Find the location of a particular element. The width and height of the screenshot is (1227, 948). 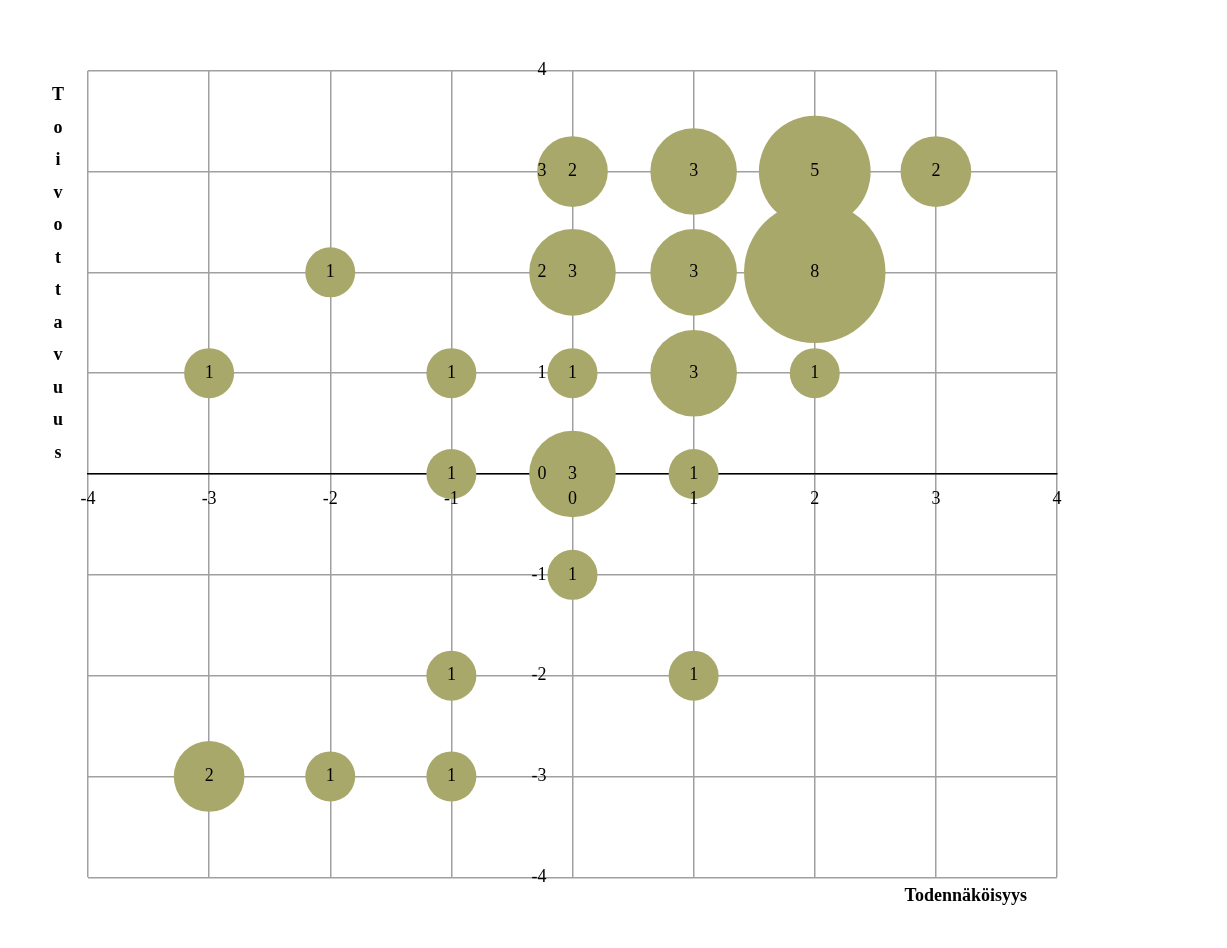

x-axis-title: Todennäköisyys is located at coordinates (965, 894).